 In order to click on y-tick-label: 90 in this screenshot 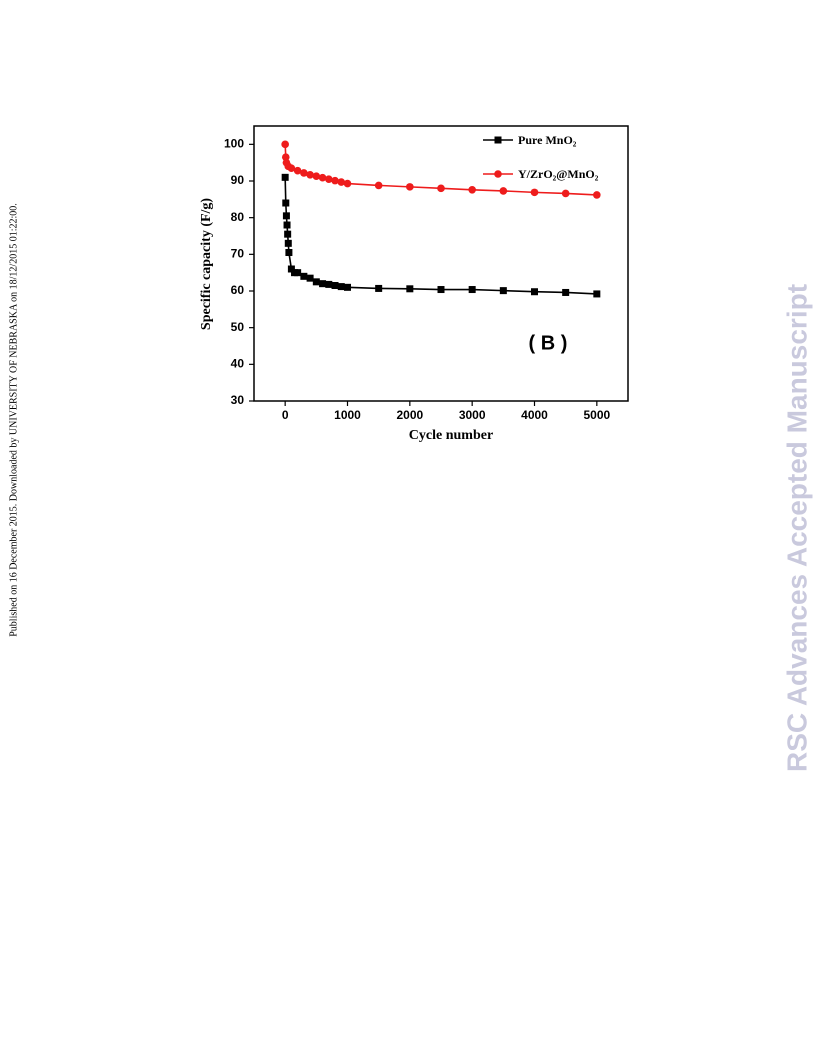, I will do `click(238, 180)`.